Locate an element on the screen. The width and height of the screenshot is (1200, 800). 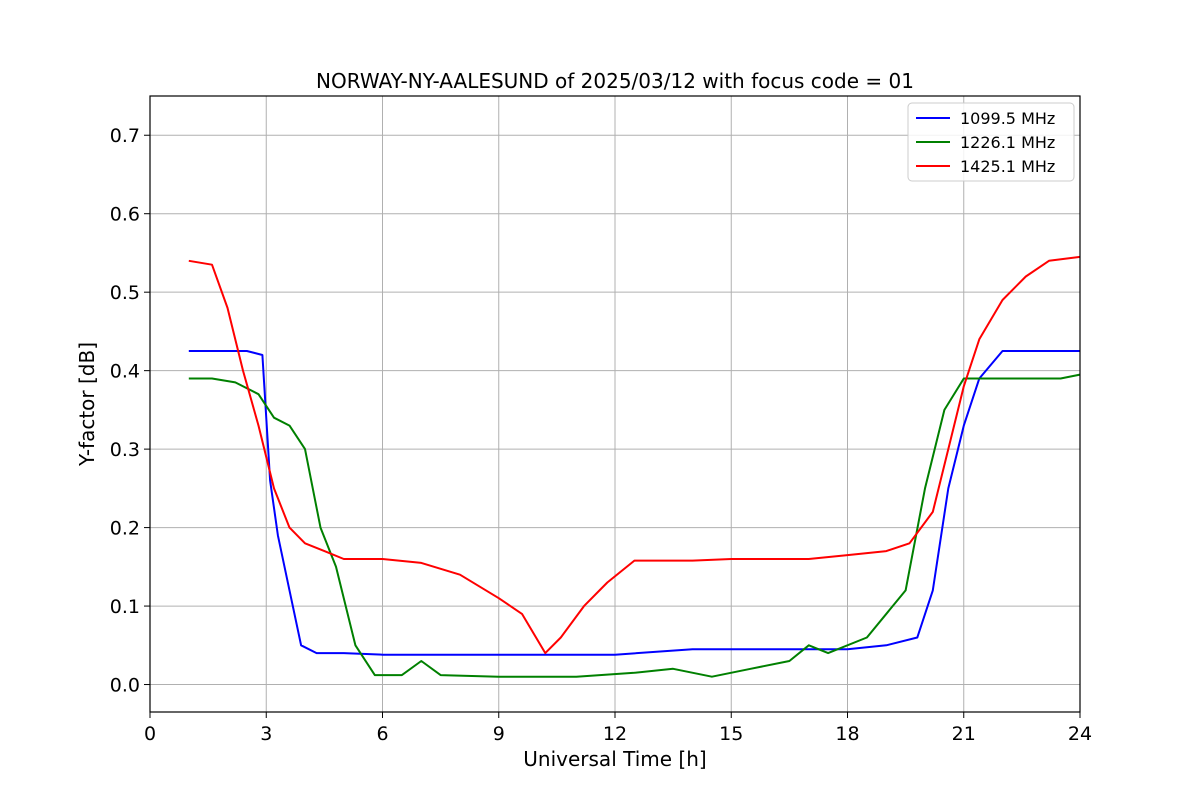
x-tick-label: 9 is located at coordinates (499, 734).